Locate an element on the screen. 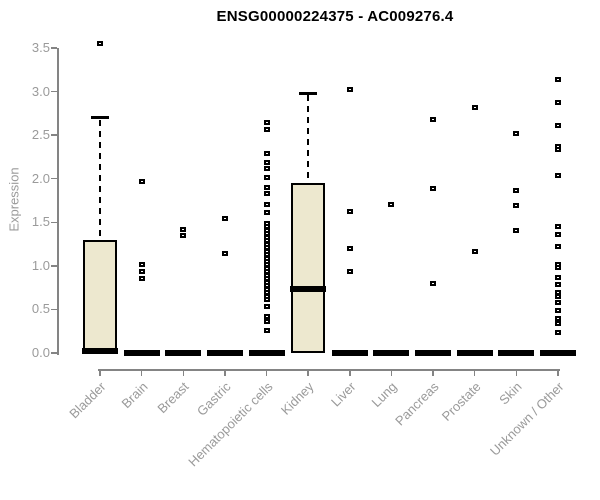 The height and width of the screenshot is (500, 600). y-axis-label: Expression is located at coordinates (14, 199).